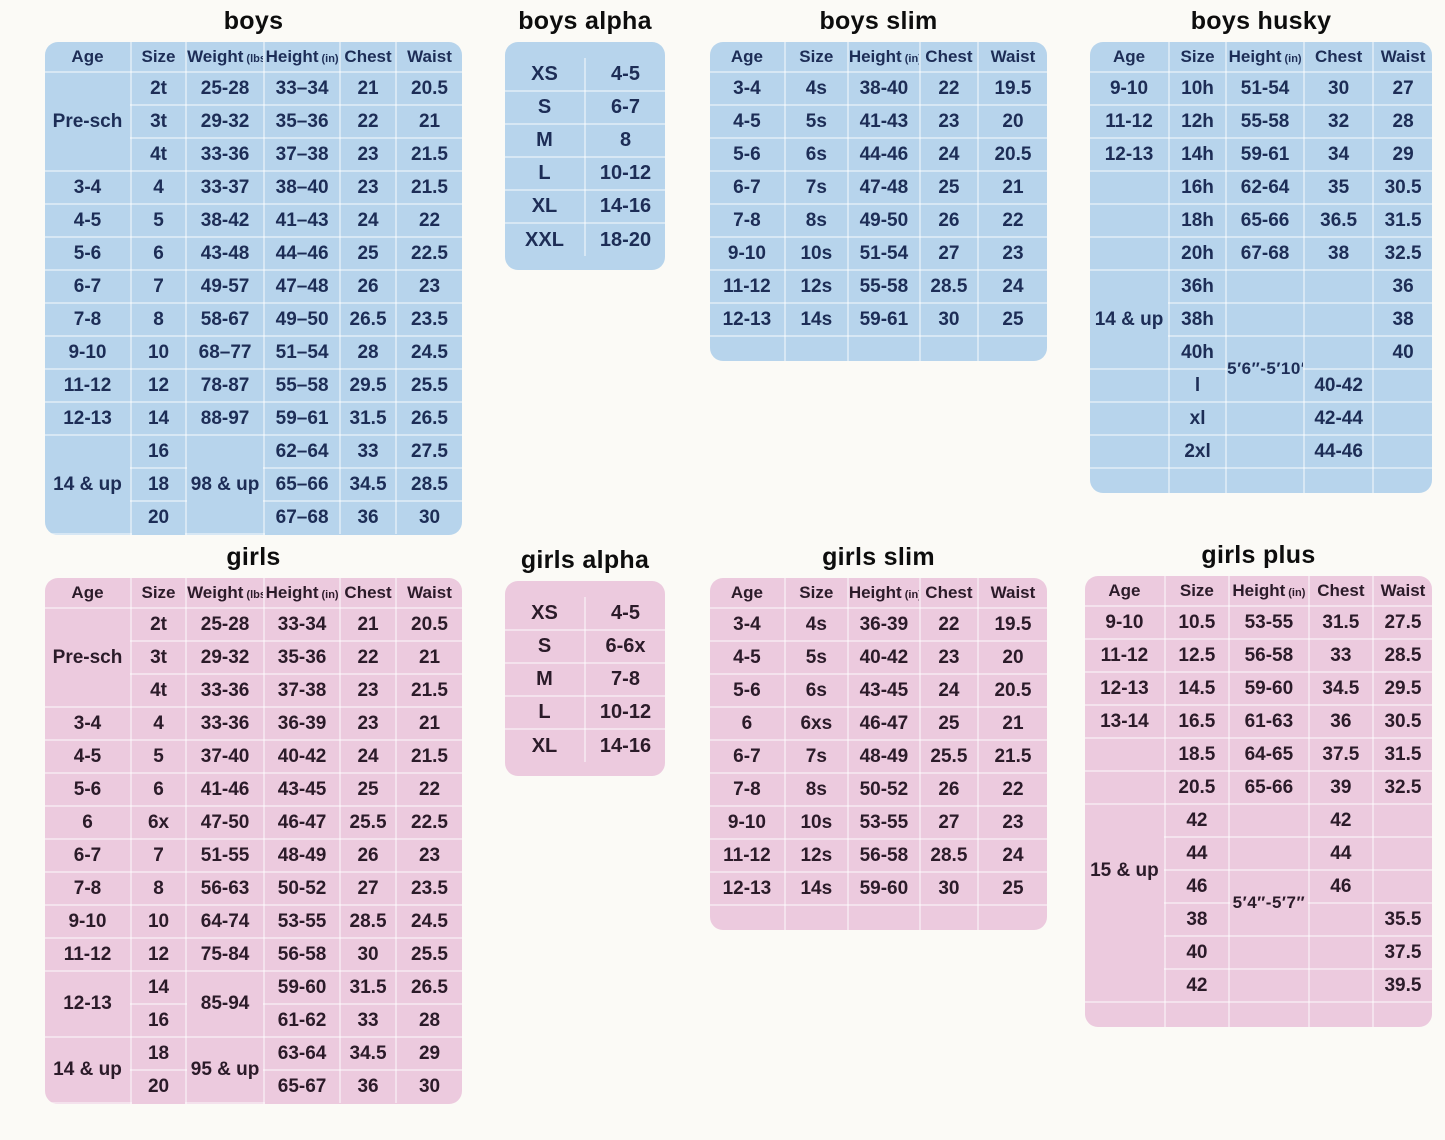 The width and height of the screenshot is (1445, 1140). Describe the element at coordinates (1339, 121) in the screenshot. I see `table-cell: 32` at that location.